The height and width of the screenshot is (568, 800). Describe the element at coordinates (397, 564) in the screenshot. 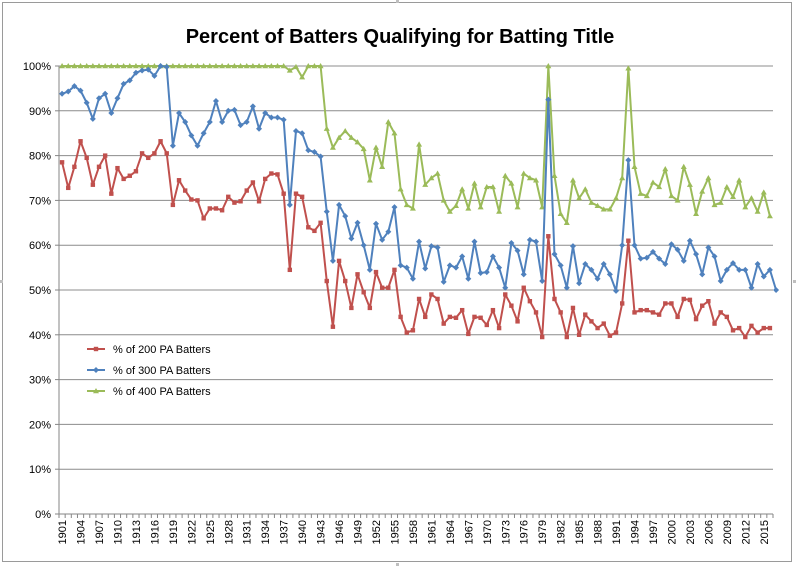

I see `resize-handle-bottom` at that location.